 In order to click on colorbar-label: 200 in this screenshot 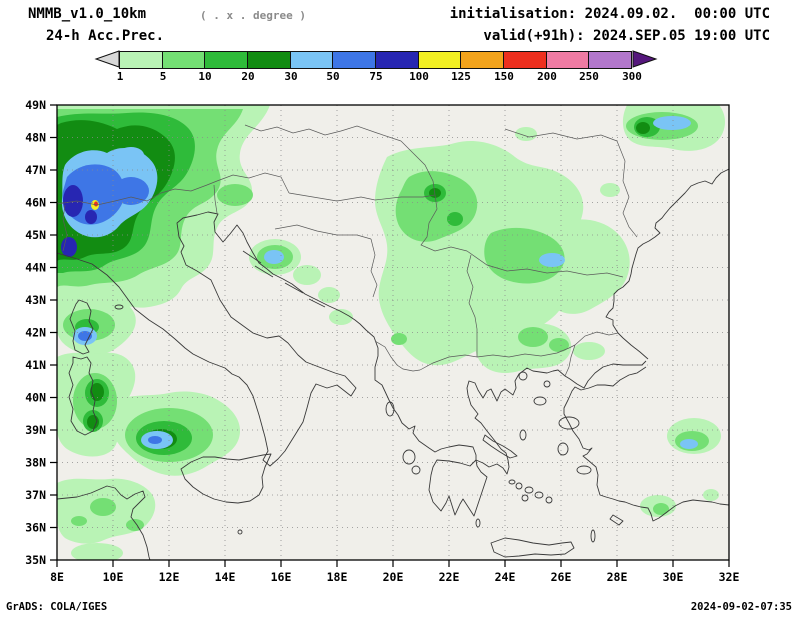, I will do `click(547, 76)`.